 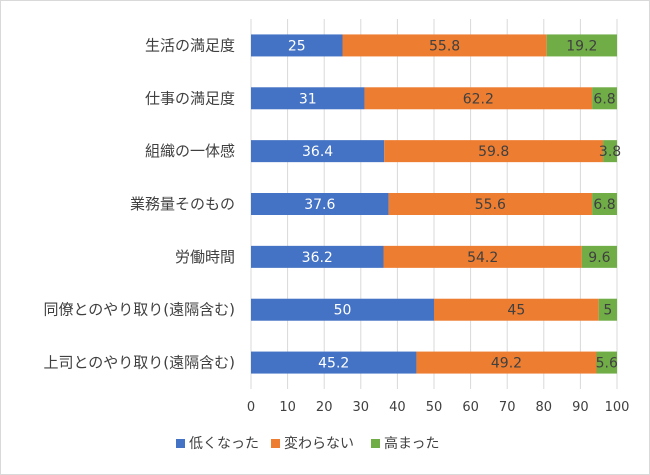 I want to click on data-label: 5.6, so click(x=607, y=364).